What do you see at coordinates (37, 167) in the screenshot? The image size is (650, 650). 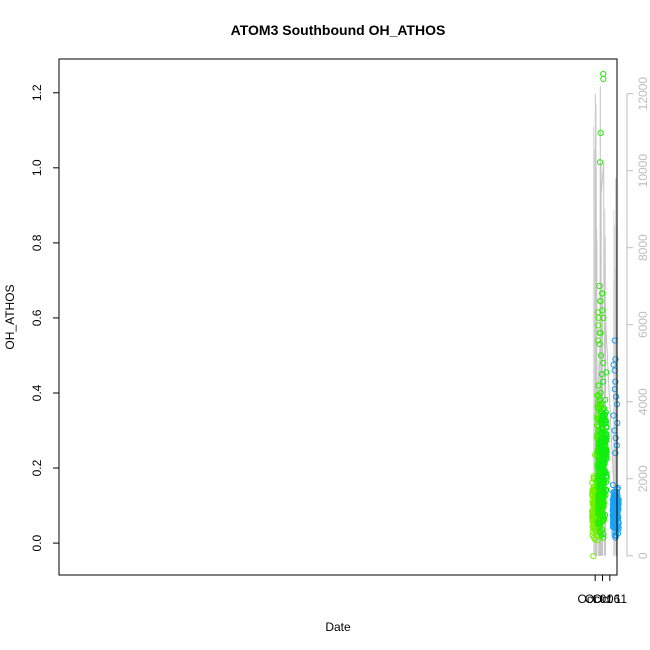 I see `y-tick-label: 1.0` at bounding box center [37, 167].